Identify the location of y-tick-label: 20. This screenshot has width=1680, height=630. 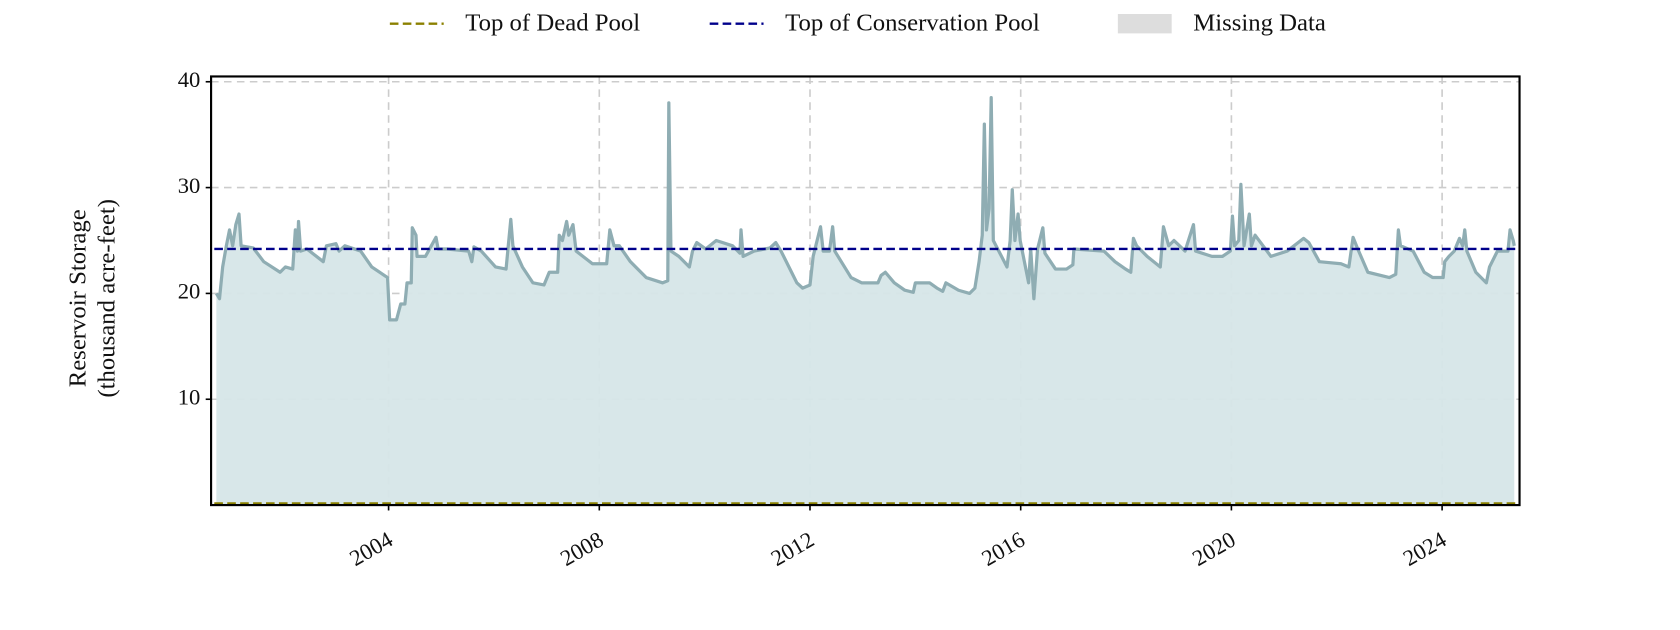
(189, 291).